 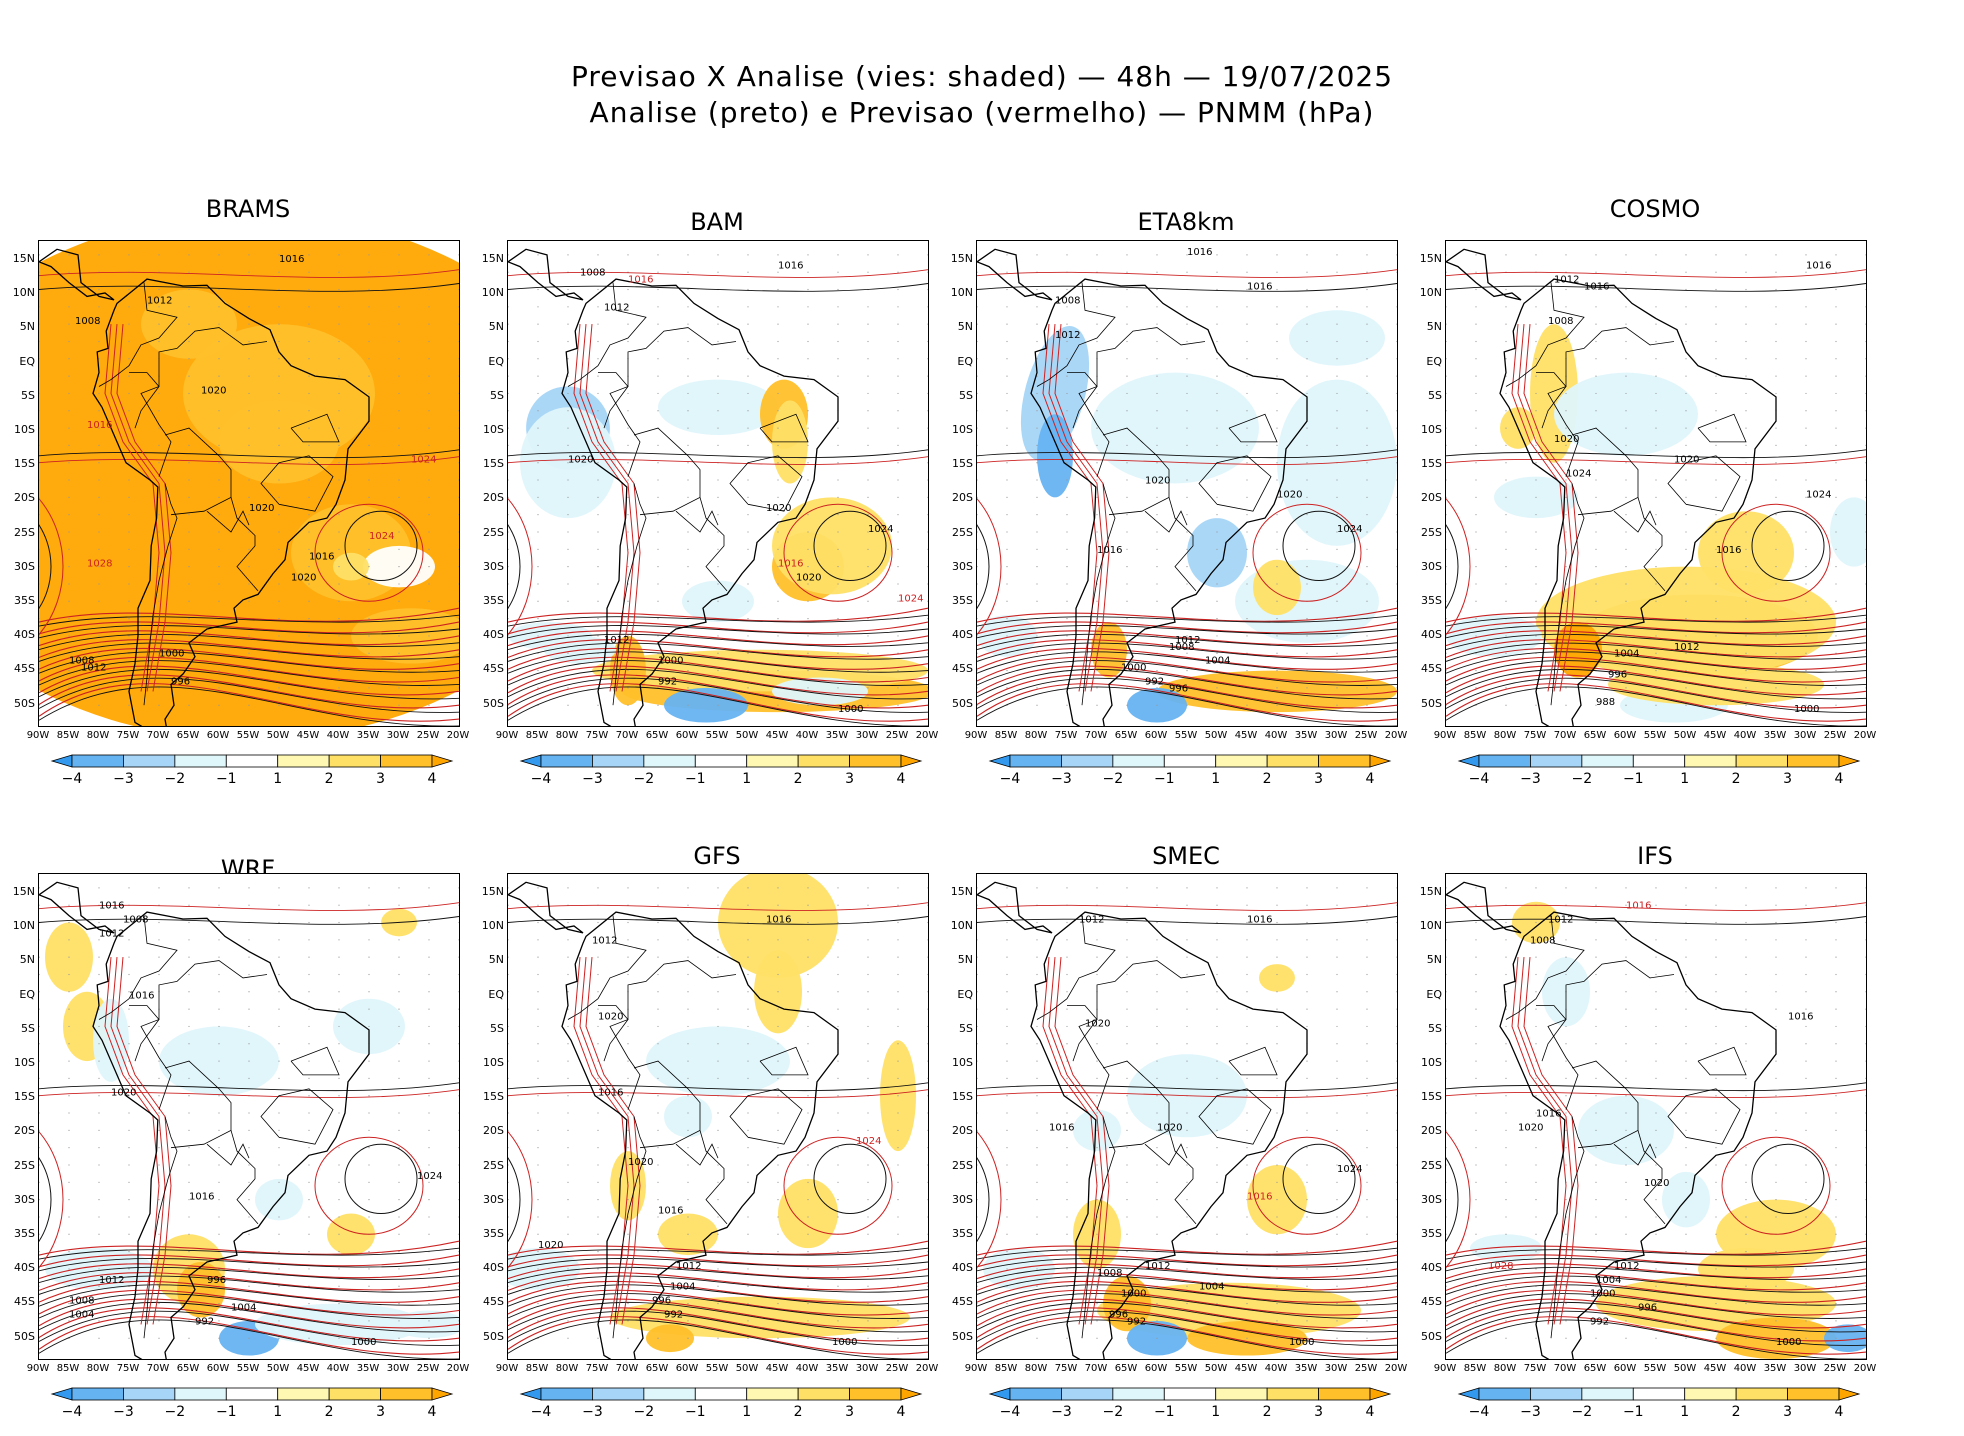 I want to click on lon-tick-label: 50W, so click(x=278, y=735).